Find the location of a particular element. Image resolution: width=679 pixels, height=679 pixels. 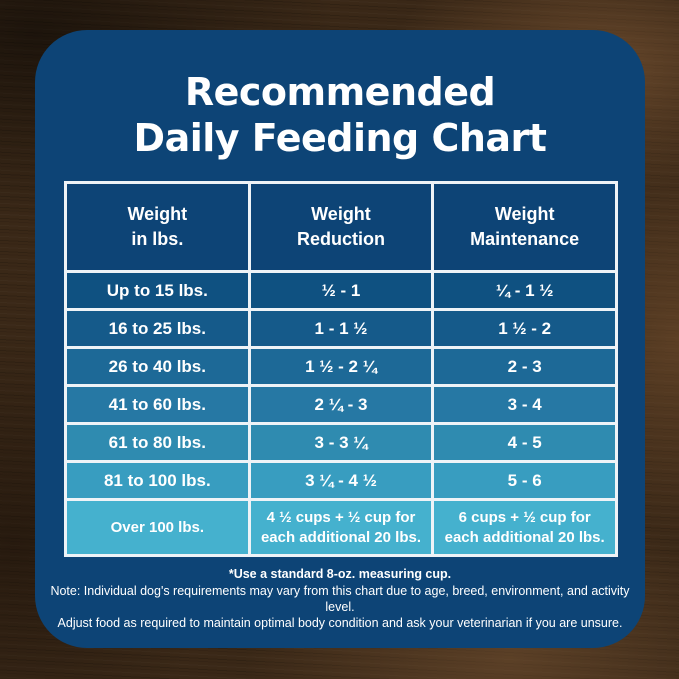

table-row: 16 to 25 lbs. 1 - 1 ½ 1 ½ - 2 is located at coordinates (341, 328).